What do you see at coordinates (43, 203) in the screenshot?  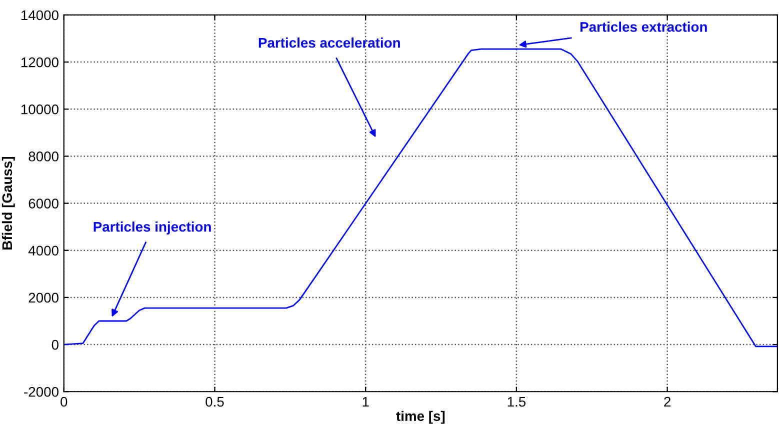 I see `y-tick-label: 6000` at bounding box center [43, 203].